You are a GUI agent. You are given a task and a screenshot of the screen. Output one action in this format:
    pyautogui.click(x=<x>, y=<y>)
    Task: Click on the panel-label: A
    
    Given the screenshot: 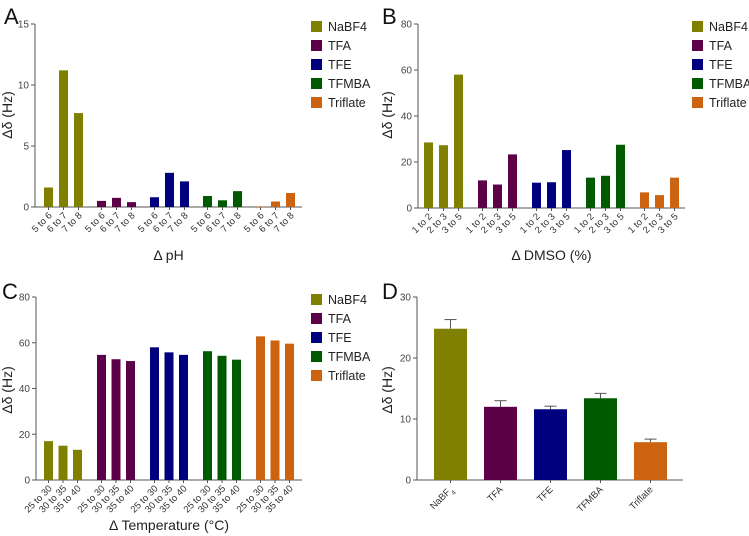 What is the action you would take?
    pyautogui.click(x=11, y=16)
    